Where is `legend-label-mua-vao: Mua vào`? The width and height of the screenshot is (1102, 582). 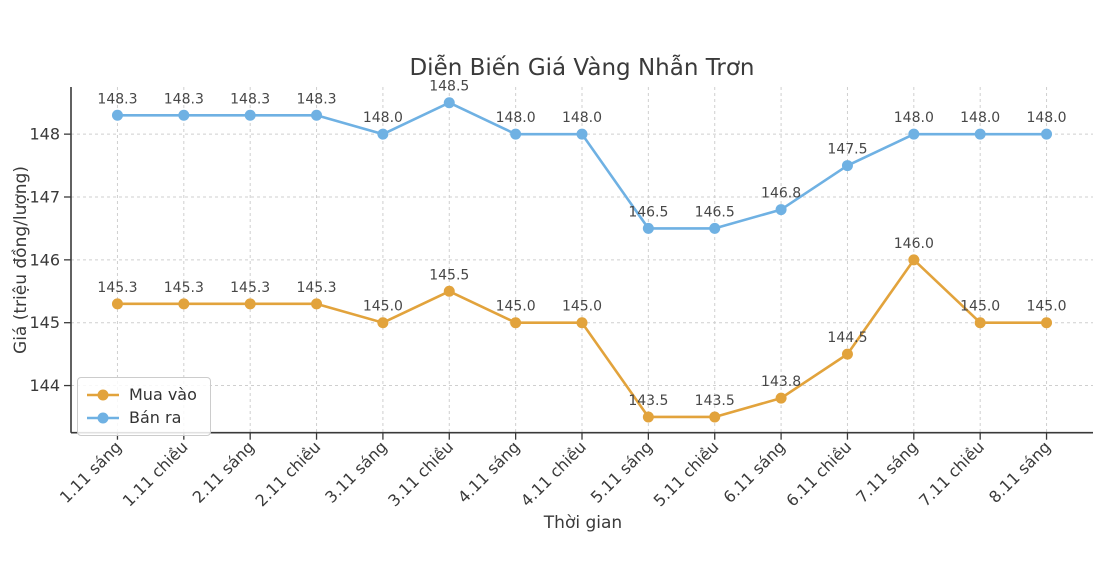 legend-label-mua-vao: Mua vào is located at coordinates (163, 394).